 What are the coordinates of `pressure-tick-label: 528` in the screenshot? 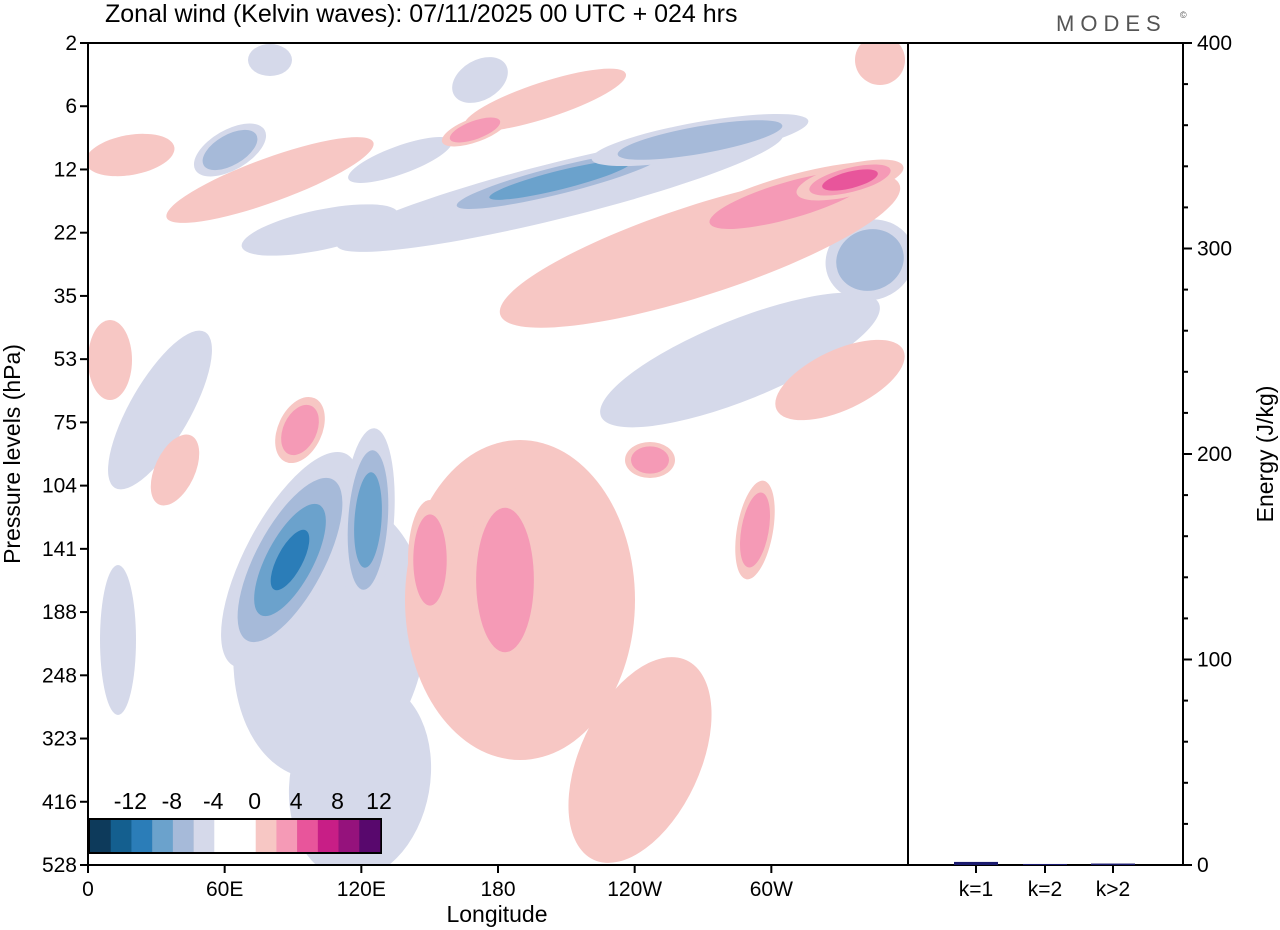 It's located at (59, 865).